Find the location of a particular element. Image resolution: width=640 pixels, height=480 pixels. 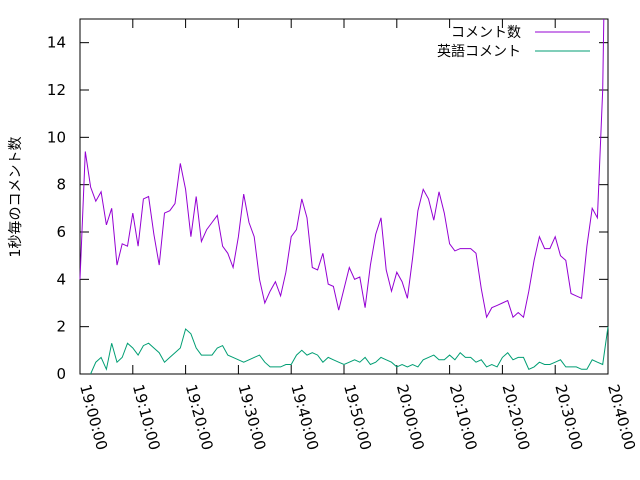

y-tick-label: 0 is located at coordinates (61, 374).